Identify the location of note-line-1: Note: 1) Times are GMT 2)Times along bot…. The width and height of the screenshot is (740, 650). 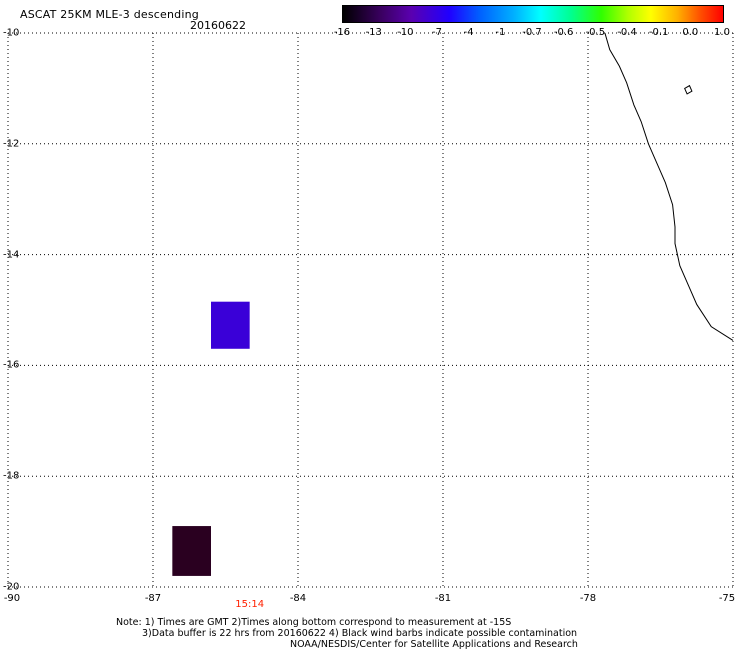
(314, 622).